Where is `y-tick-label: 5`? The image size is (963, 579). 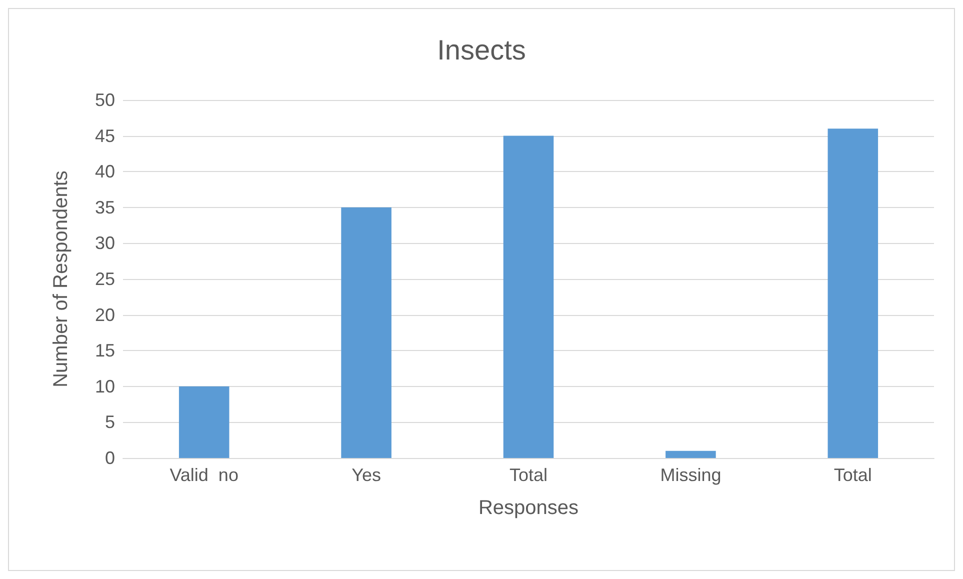 y-tick-label: 5 is located at coordinates (109, 422).